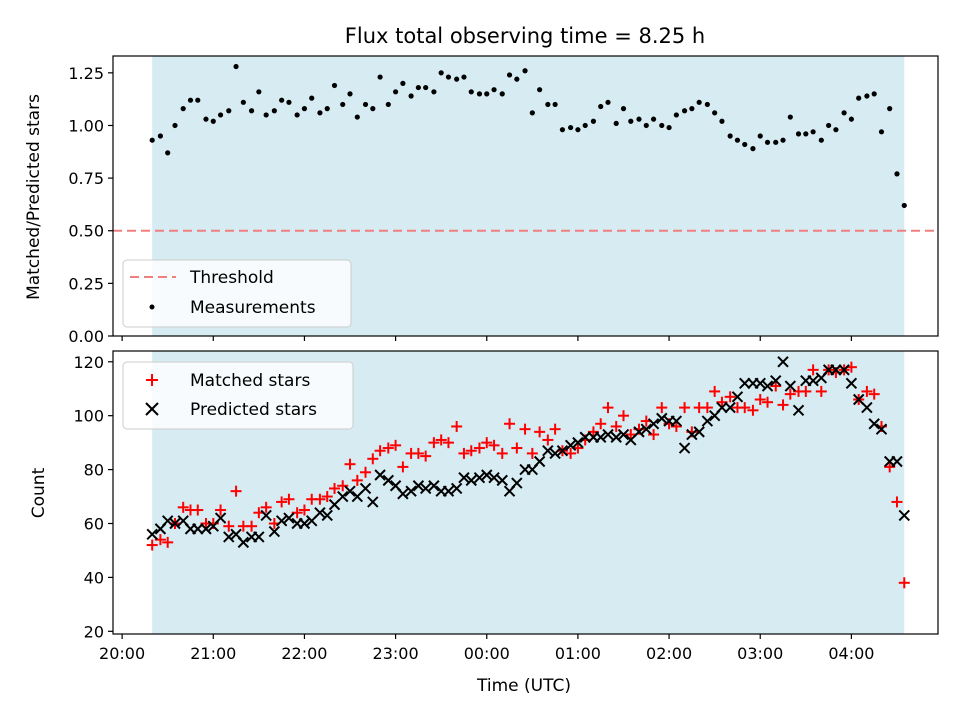  Describe the element at coordinates (86, 73) in the screenshot. I see `y-tick-label: 1.25` at that location.